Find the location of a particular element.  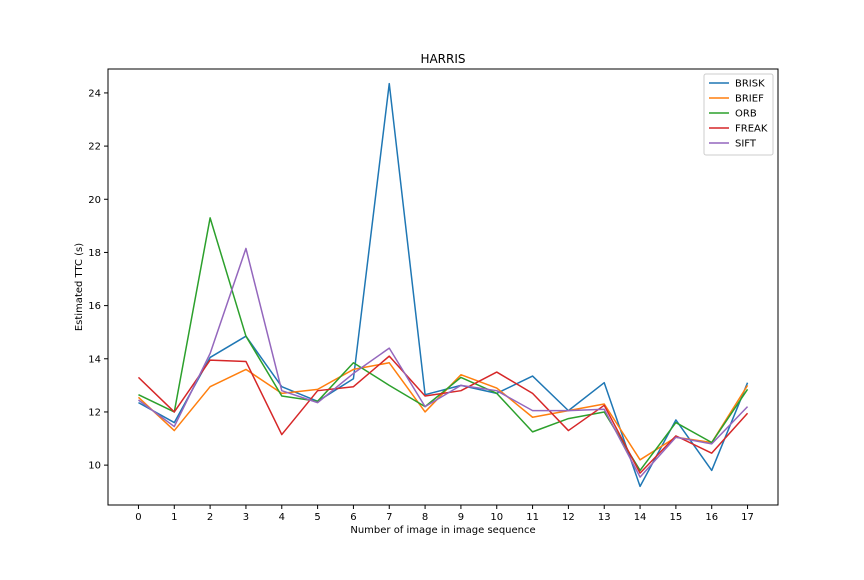

y-tick-label: 24 is located at coordinates (94, 93).